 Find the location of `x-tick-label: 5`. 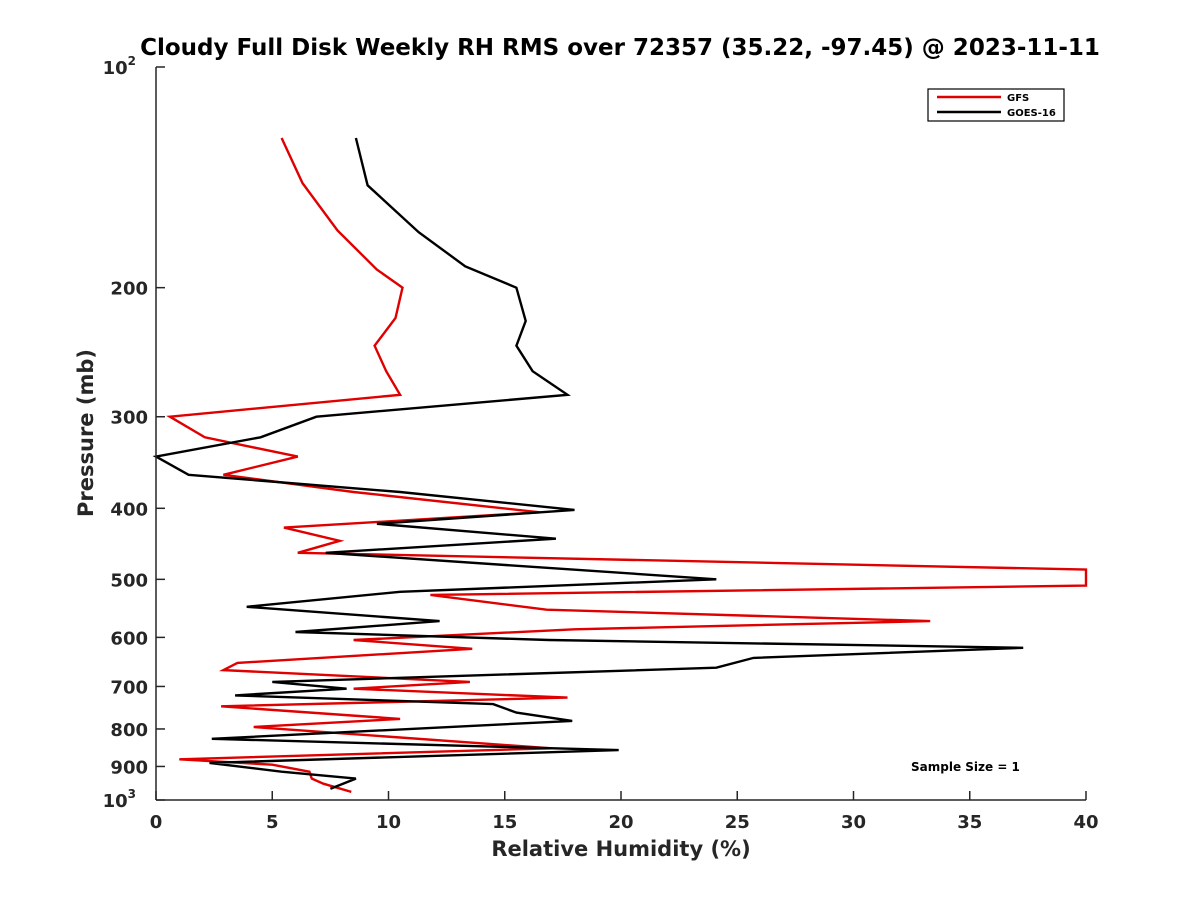

x-tick-label: 5 is located at coordinates (272, 822).